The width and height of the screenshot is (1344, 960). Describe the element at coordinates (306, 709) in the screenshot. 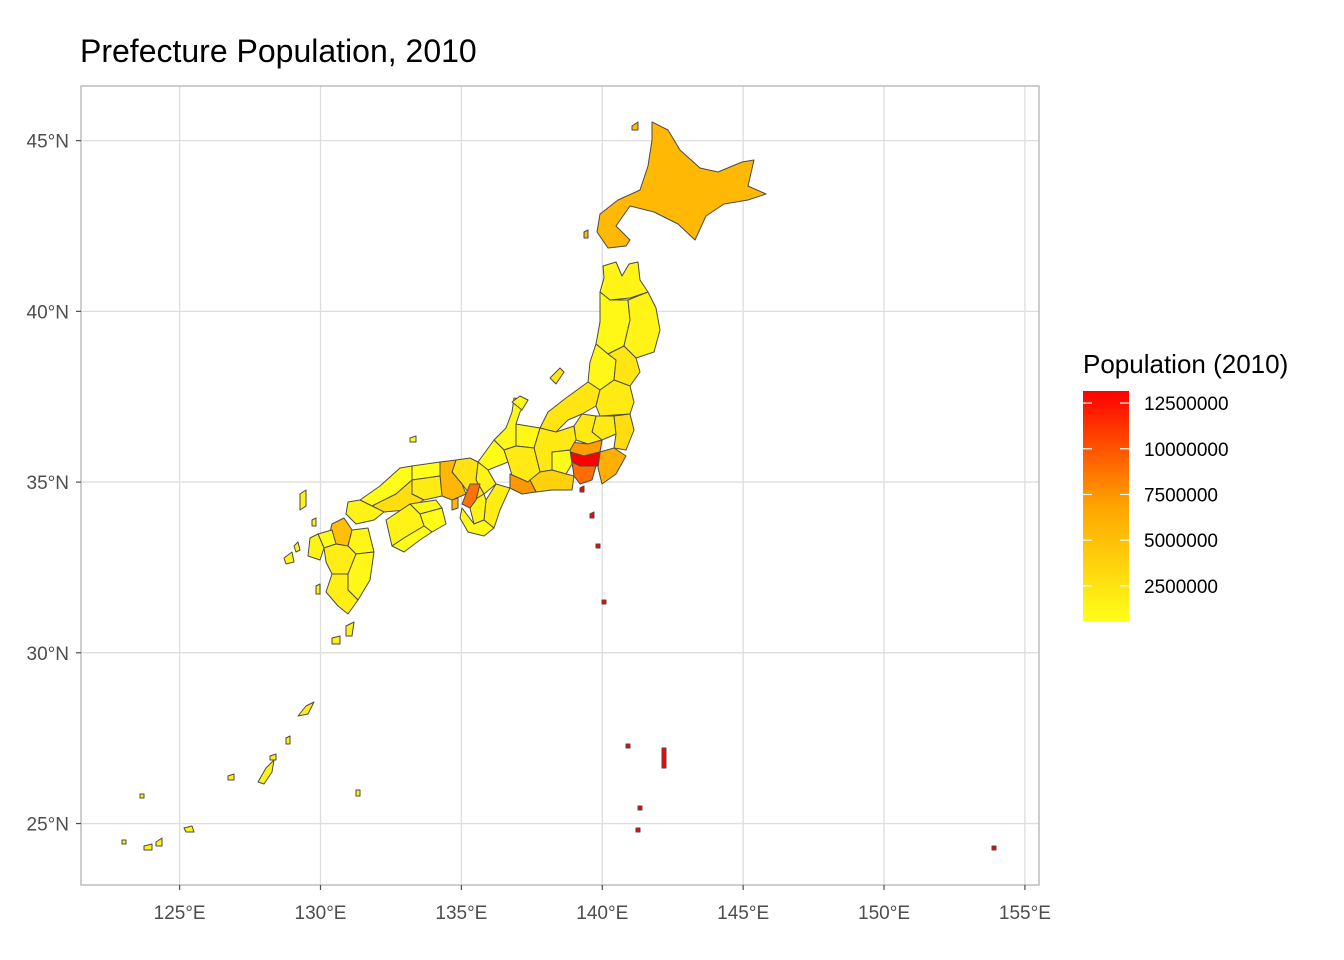

I see `island-amami` at that location.